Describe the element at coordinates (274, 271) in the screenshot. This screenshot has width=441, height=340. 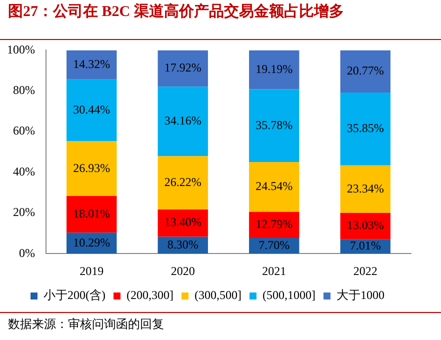
I see `x-tick-label: 2021` at that location.